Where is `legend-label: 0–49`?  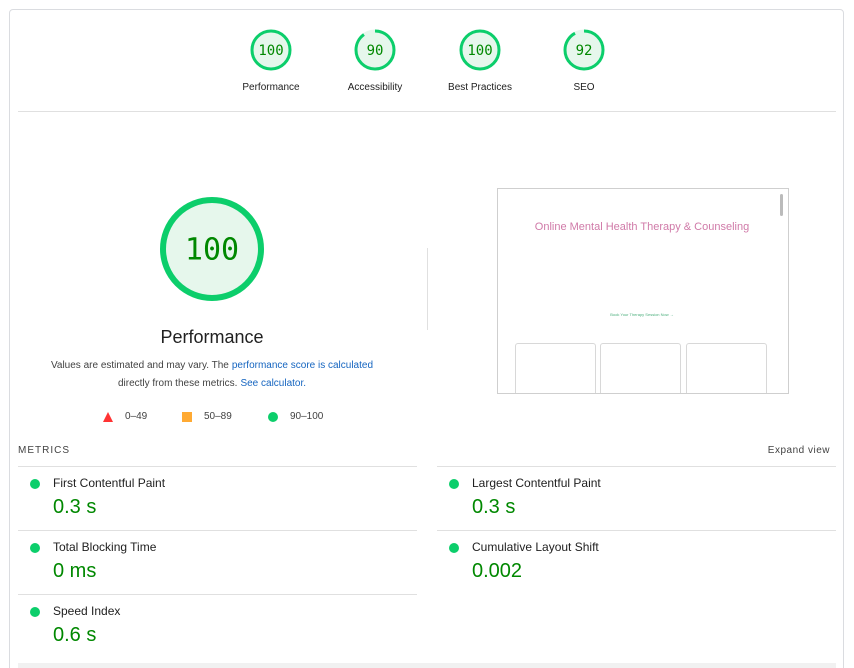 legend-label: 0–49 is located at coordinates (136, 416).